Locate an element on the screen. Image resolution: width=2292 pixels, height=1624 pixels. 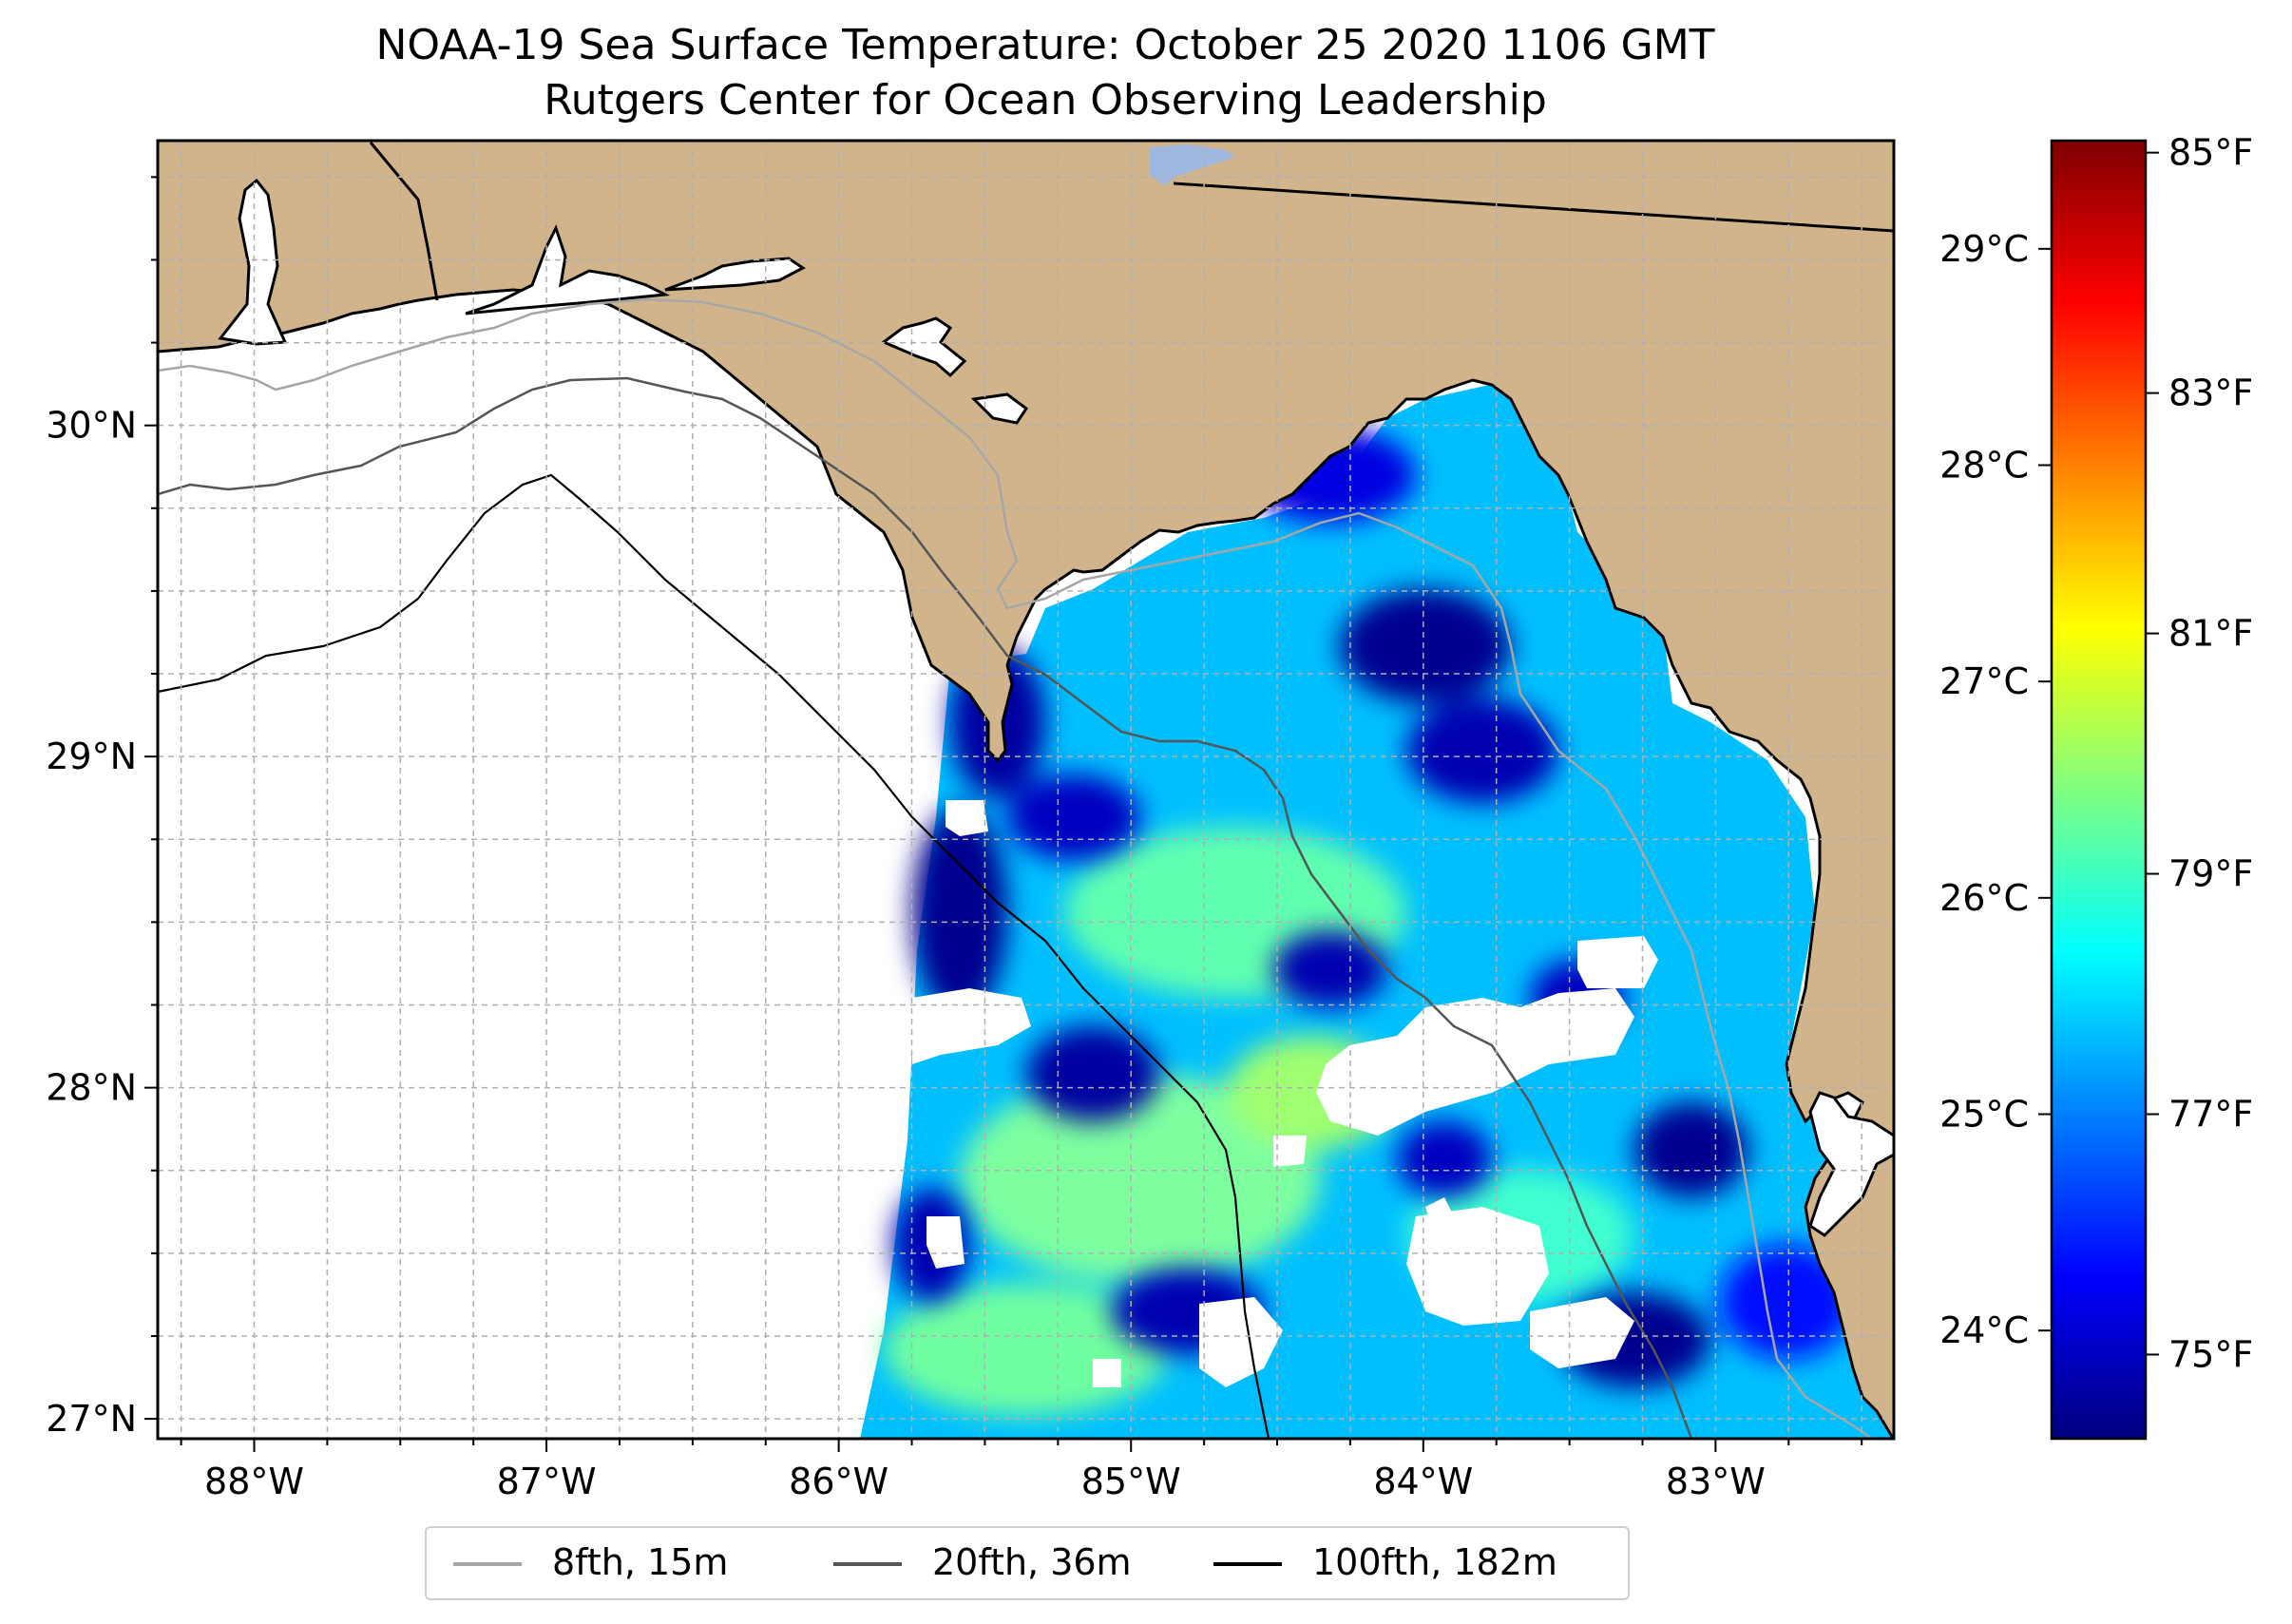
legend-label-100fth: 100fth, 182m is located at coordinates (1434, 1562).